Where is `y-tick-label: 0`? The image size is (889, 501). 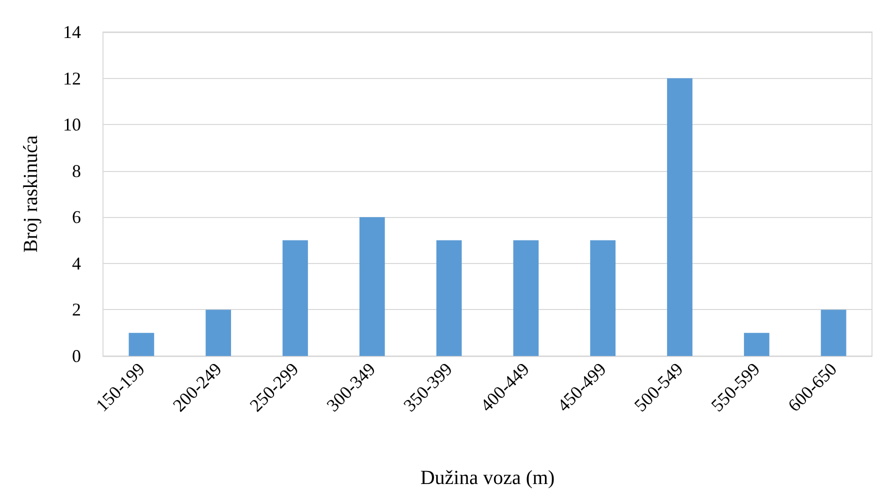
y-tick-label: 0 is located at coordinates (76, 356).